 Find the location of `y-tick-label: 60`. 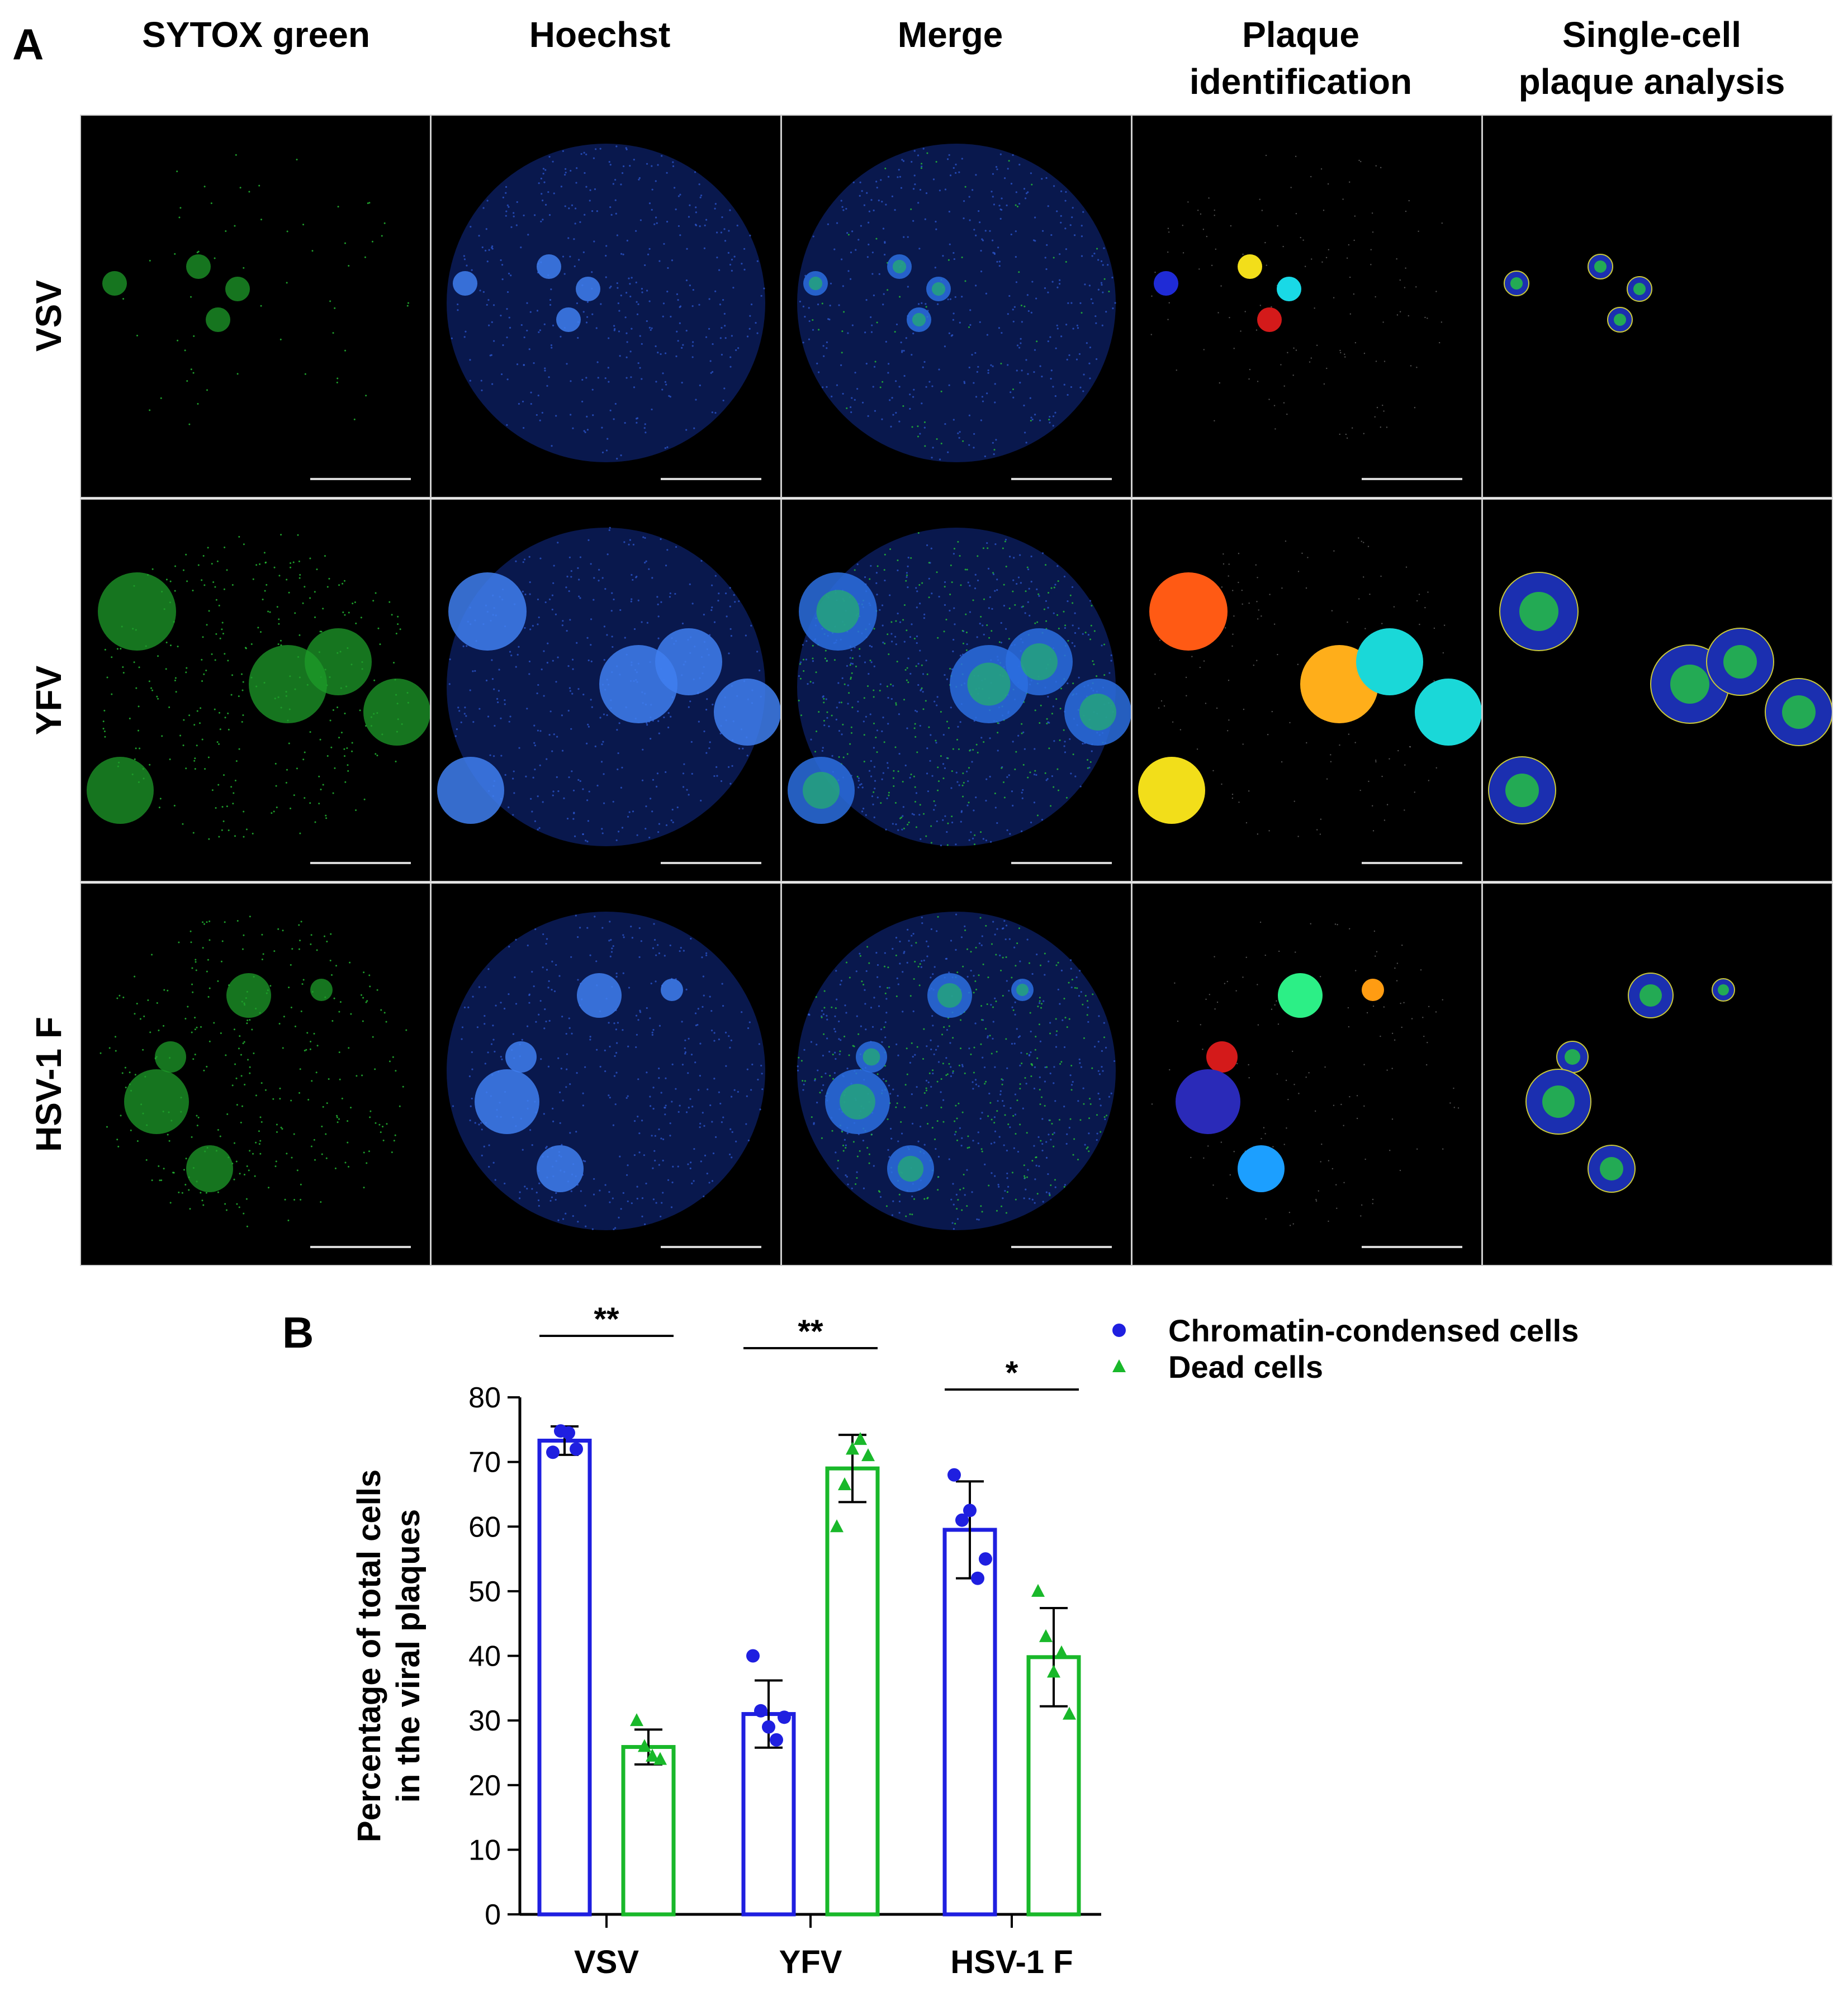

y-tick-label: 60 is located at coordinates (484, 1527).